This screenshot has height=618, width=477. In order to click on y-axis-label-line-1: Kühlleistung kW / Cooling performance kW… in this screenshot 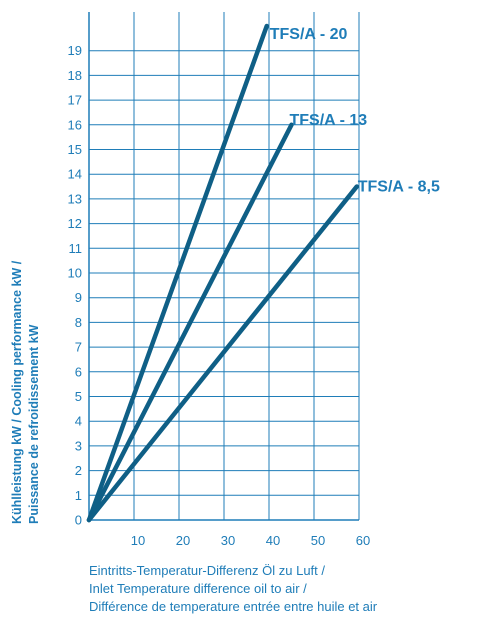, I will do `click(17, 392)`.